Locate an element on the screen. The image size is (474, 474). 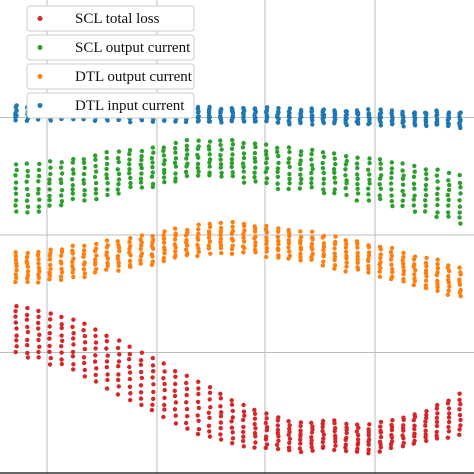
legend-item: DTL input current is located at coordinates (110, 105).